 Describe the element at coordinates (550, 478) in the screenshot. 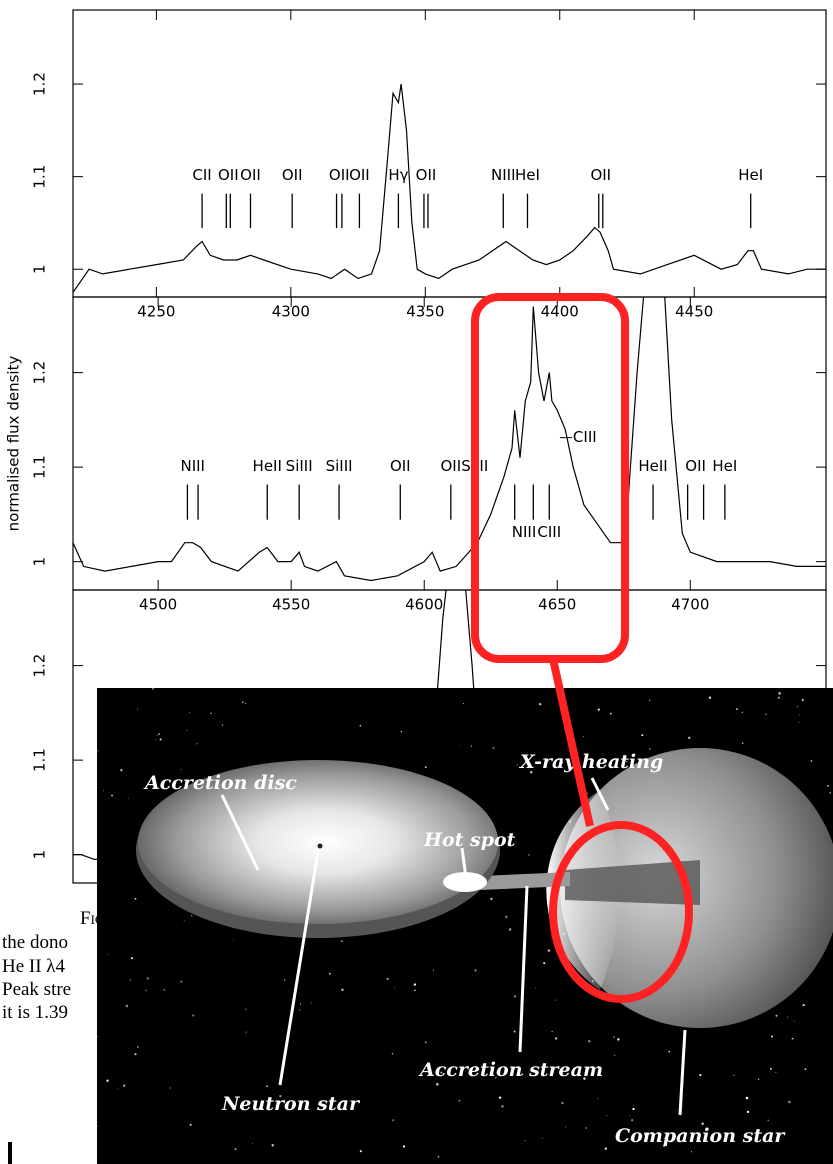

I see `highlight-box` at that location.